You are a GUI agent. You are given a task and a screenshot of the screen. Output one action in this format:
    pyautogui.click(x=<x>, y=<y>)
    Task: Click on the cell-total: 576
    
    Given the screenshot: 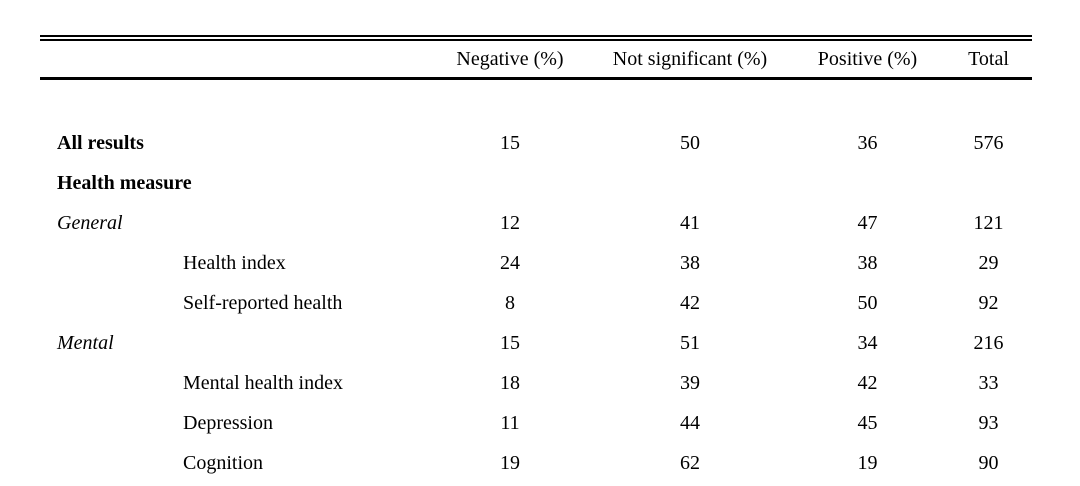 What is the action you would take?
    pyautogui.click(x=988, y=143)
    